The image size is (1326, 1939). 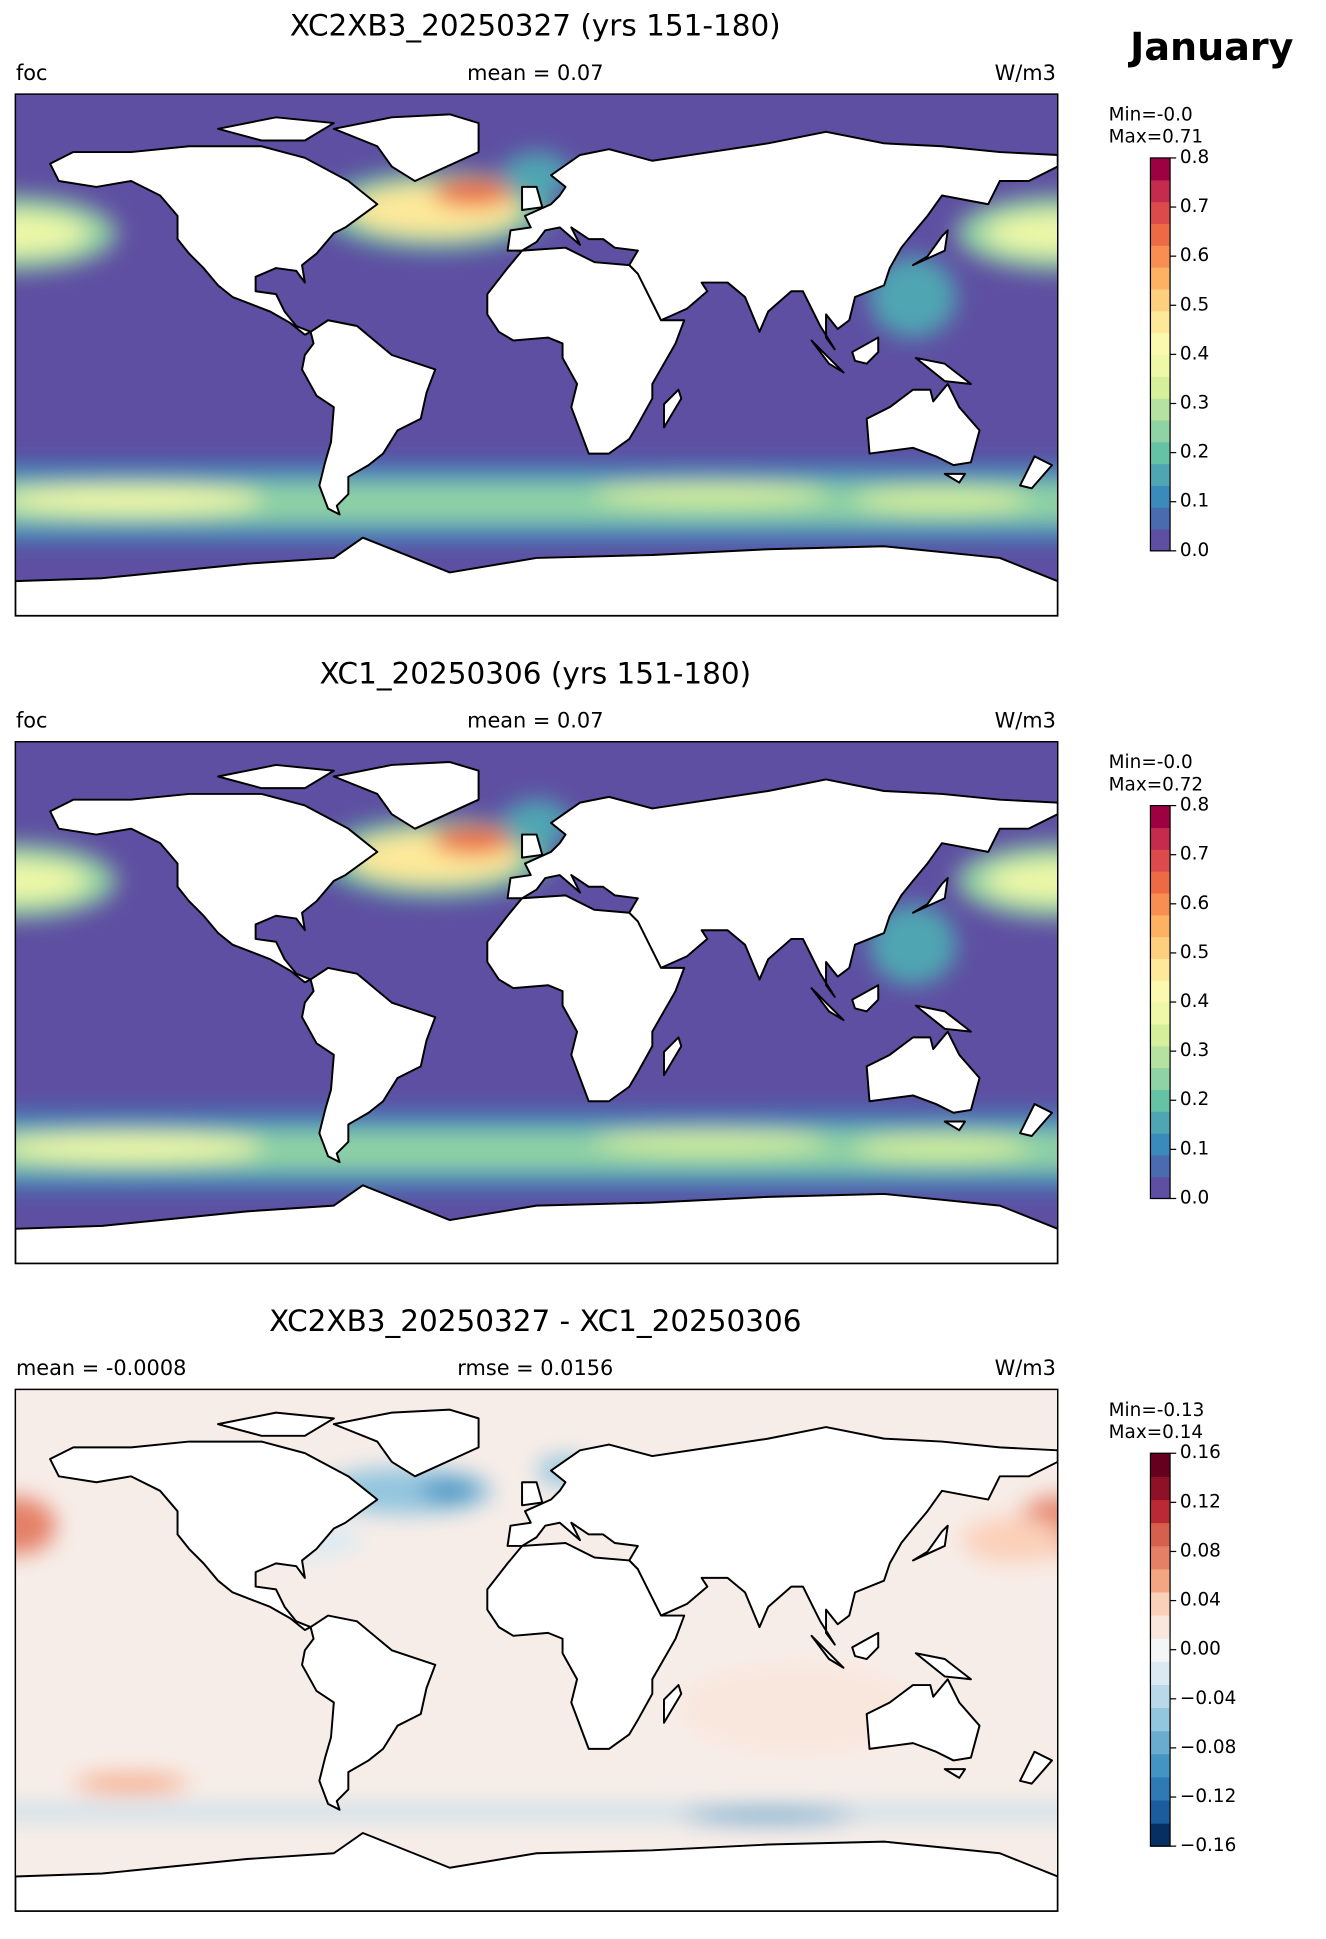 I want to click on colorbar-tick-label: 0.3, so click(x=1194, y=1050).